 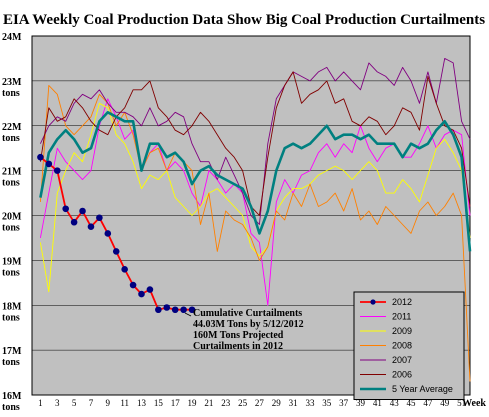 What do you see at coordinates (402, 331) in the screenshot?
I see `legend-label: 2009` at bounding box center [402, 331].